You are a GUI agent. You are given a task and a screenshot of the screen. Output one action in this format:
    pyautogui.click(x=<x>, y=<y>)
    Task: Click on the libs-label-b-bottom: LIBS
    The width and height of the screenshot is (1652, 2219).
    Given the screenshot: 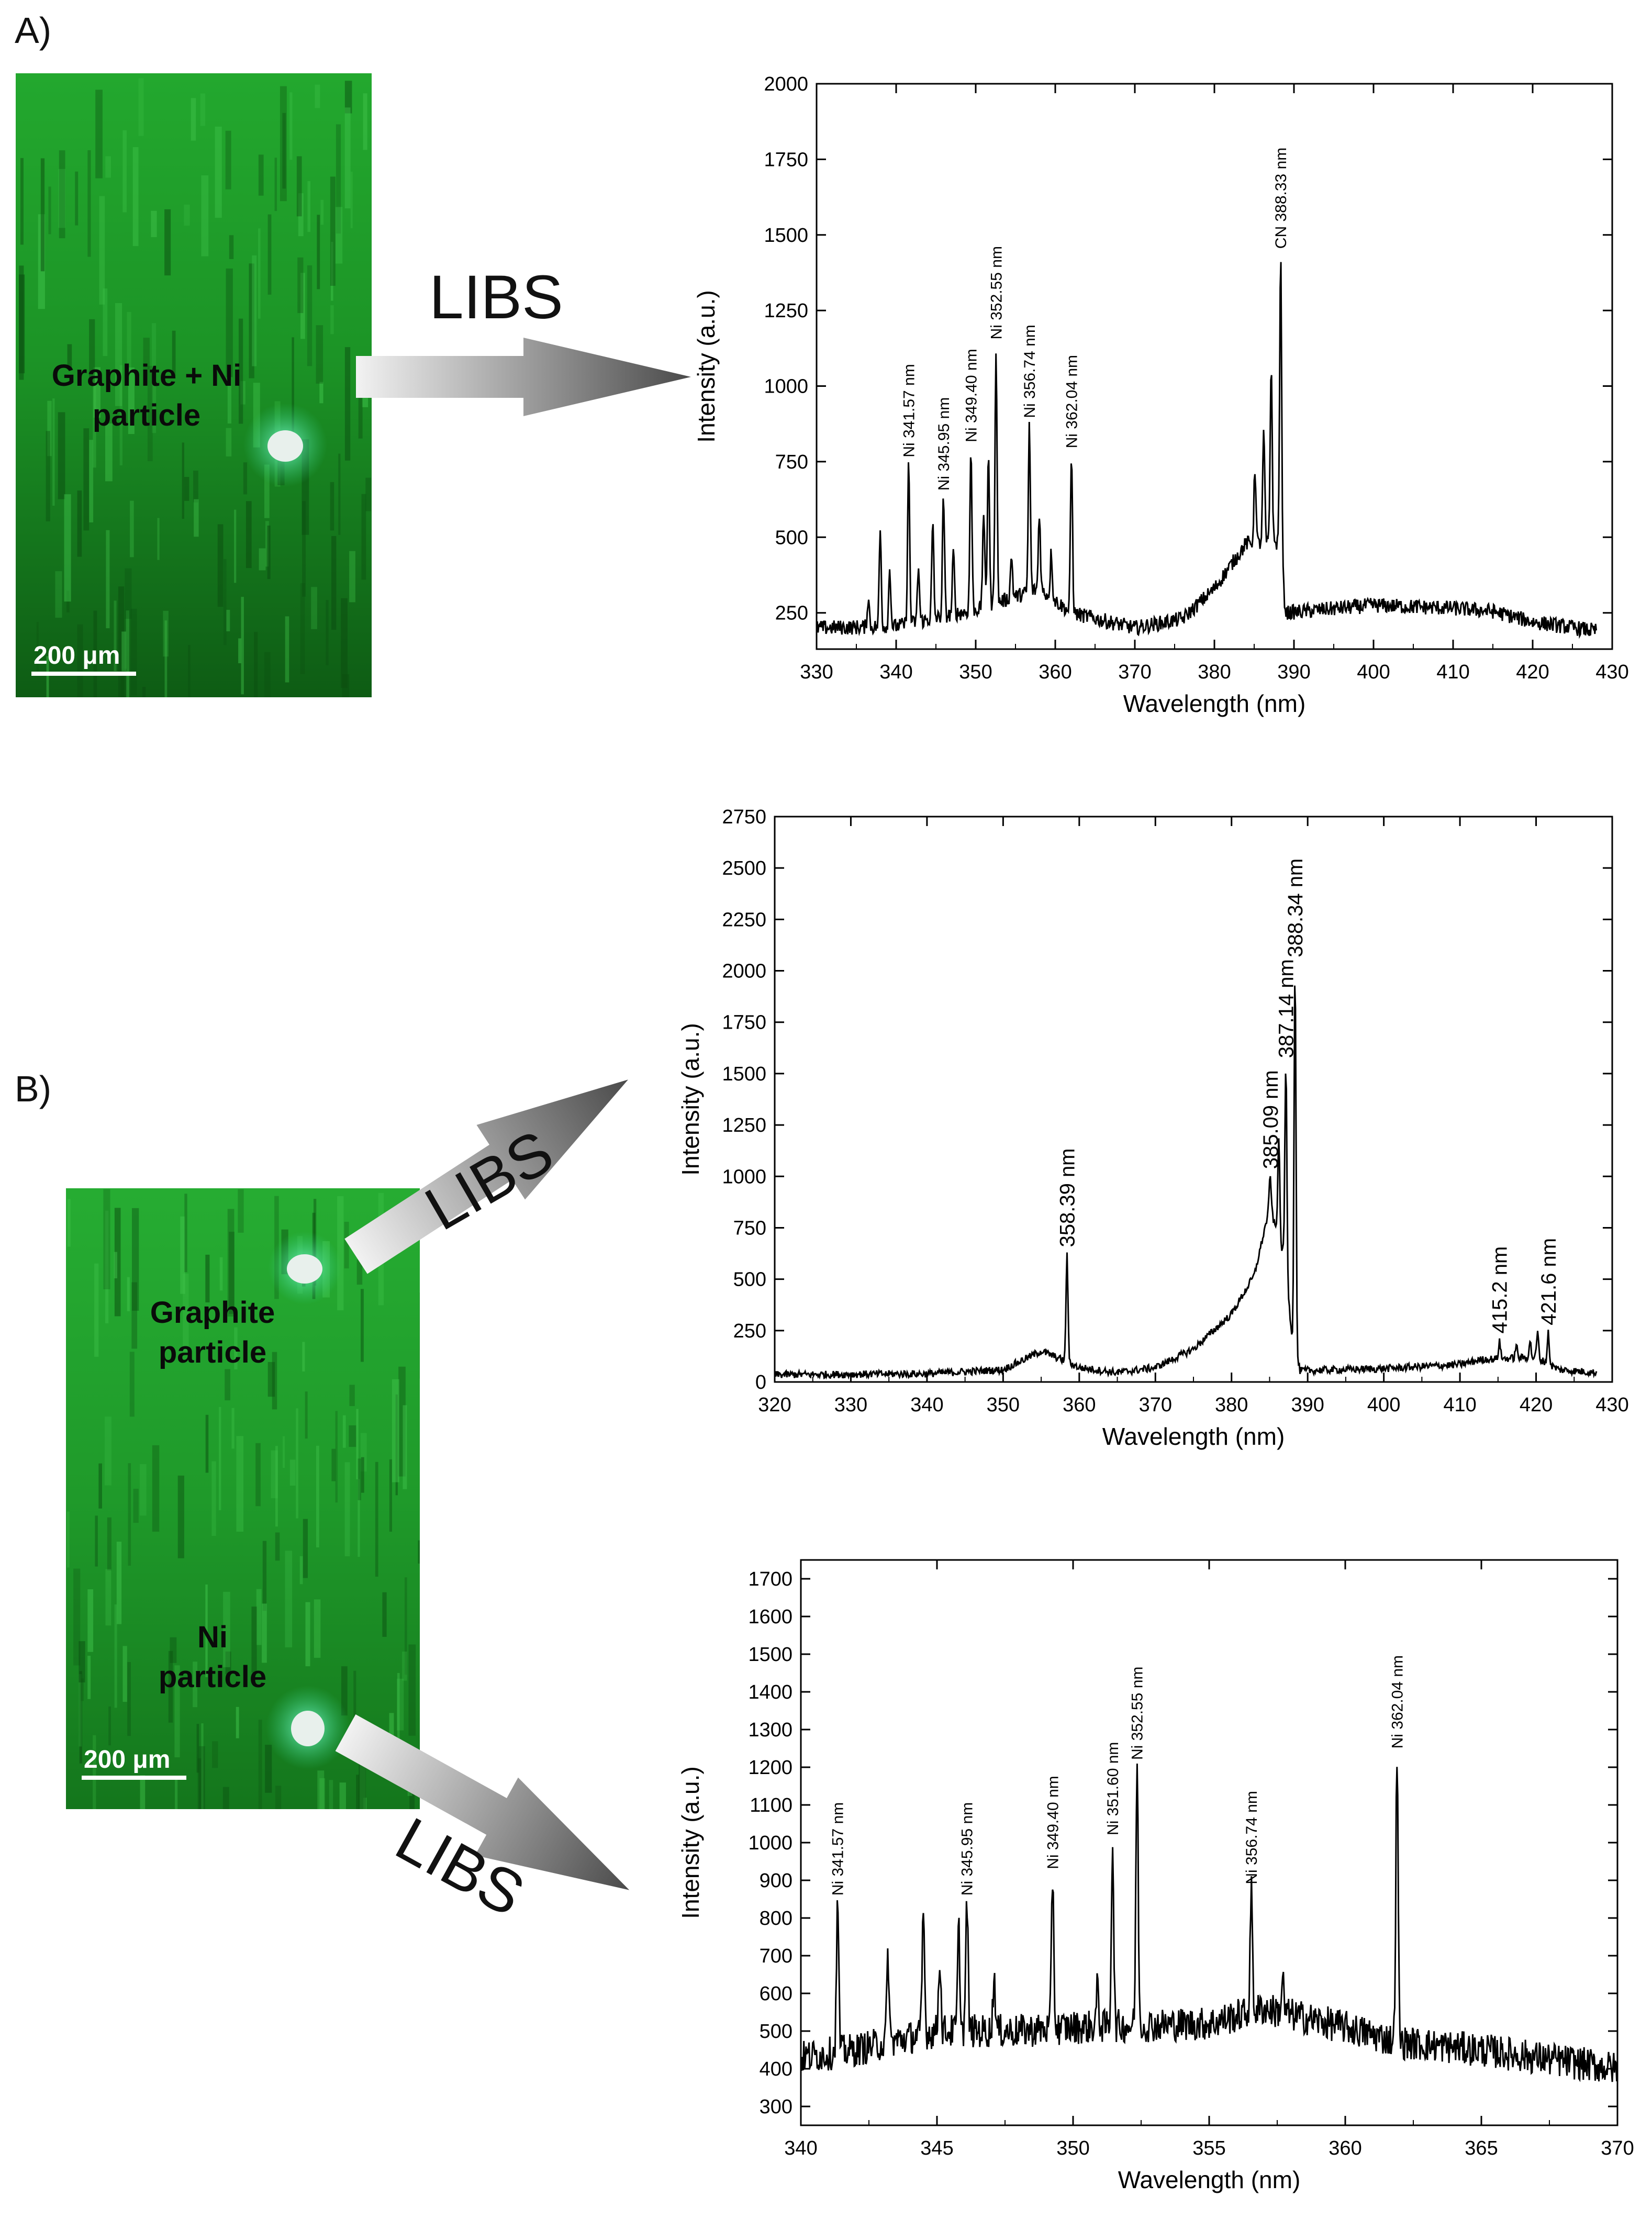 What is the action you would take?
    pyautogui.click(x=460, y=1867)
    